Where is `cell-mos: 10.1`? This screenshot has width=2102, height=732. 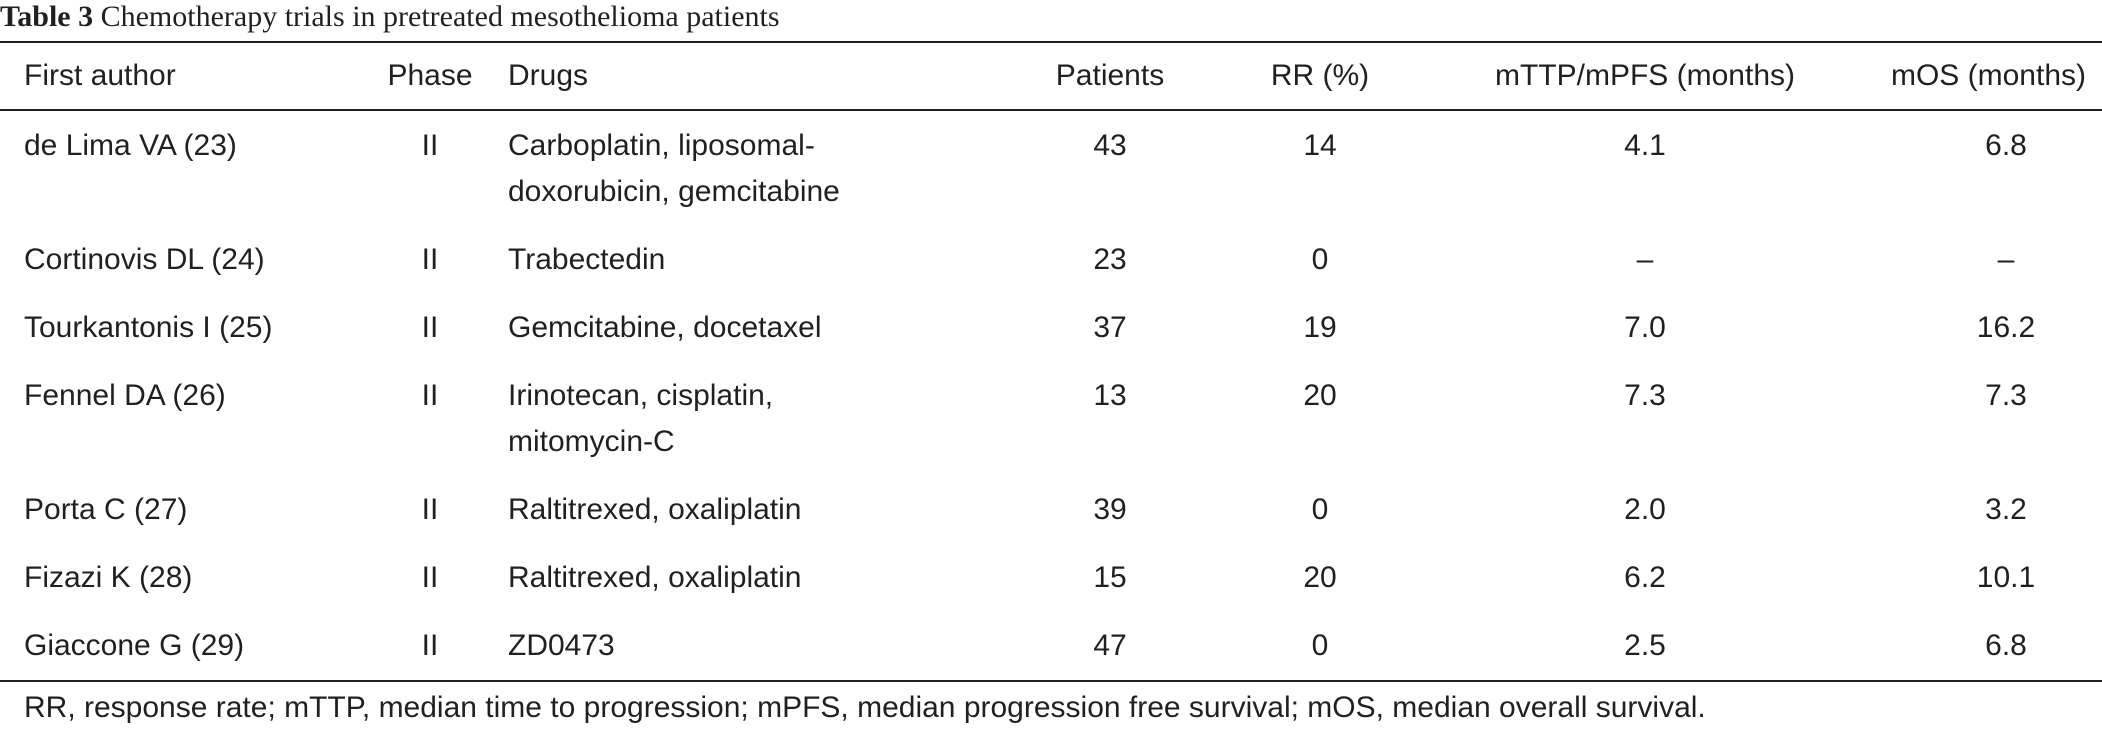 cell-mos: 10.1 is located at coordinates (1981, 578).